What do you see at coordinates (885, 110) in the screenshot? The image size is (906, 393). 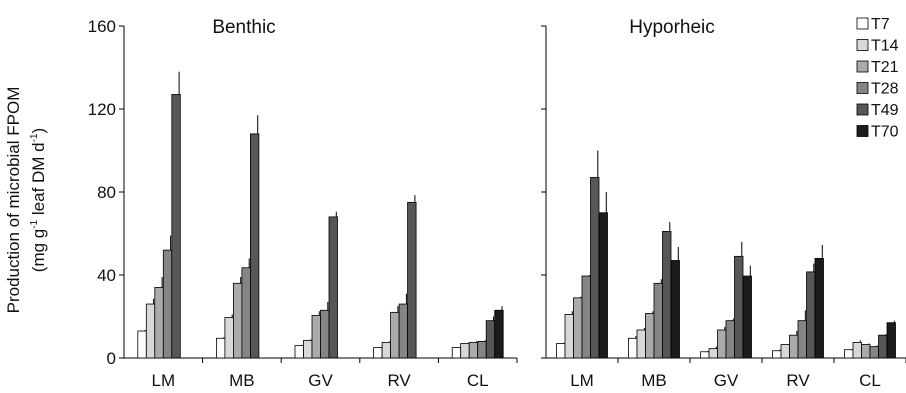 I see `legend-label: T49` at bounding box center [885, 110].